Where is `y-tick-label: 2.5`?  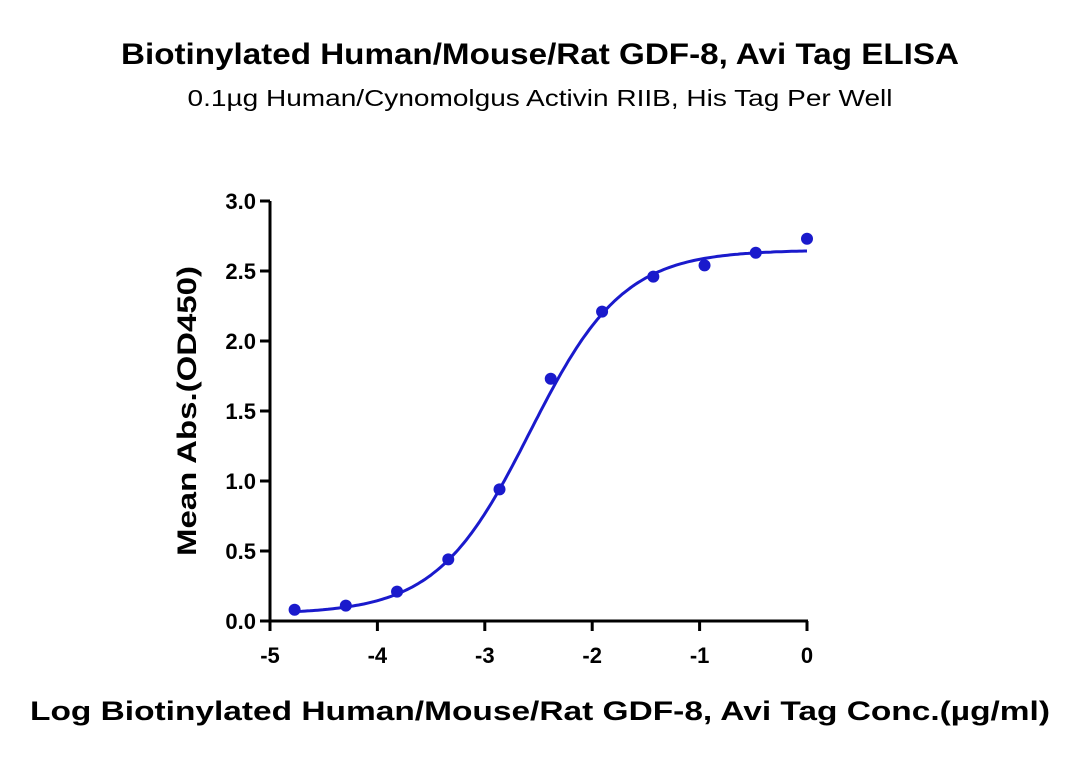 y-tick-label: 2.5 is located at coordinates (240, 271).